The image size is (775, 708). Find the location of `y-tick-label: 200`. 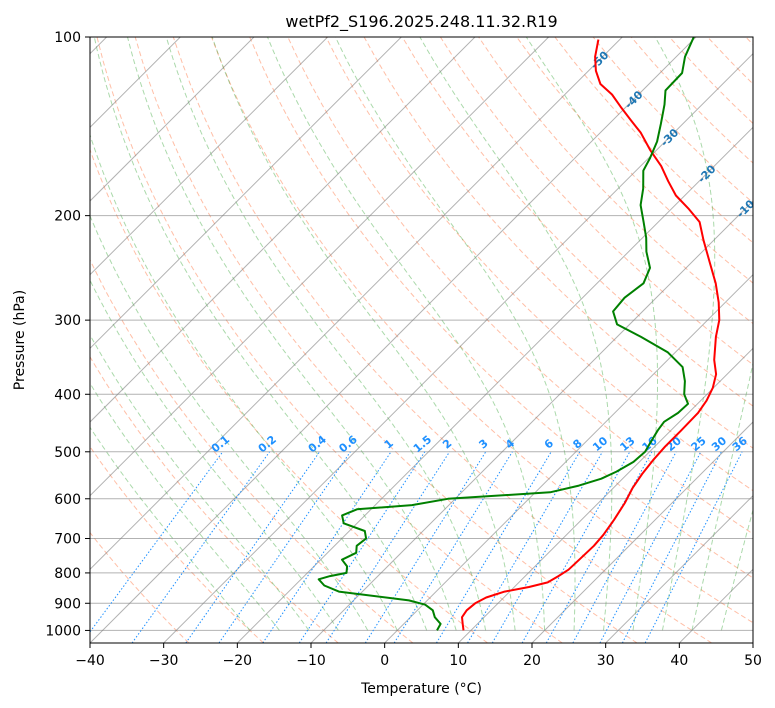

y-tick-label: 200 is located at coordinates (67, 217).